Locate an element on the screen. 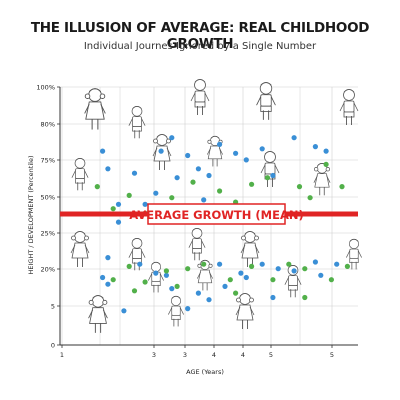  mean-line-label: AVERAGE GROWTH (MEAN) is located at coordinates (216, 215).